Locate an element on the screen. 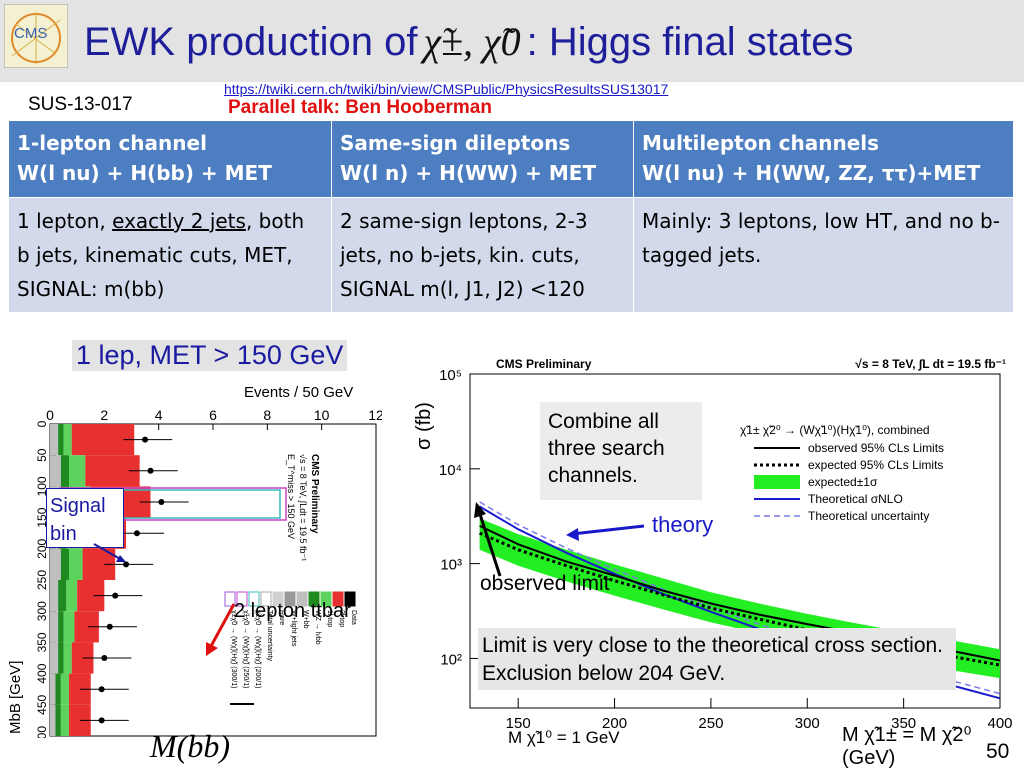  mass-tick-label: 100 is located at coordinates (42, 486).